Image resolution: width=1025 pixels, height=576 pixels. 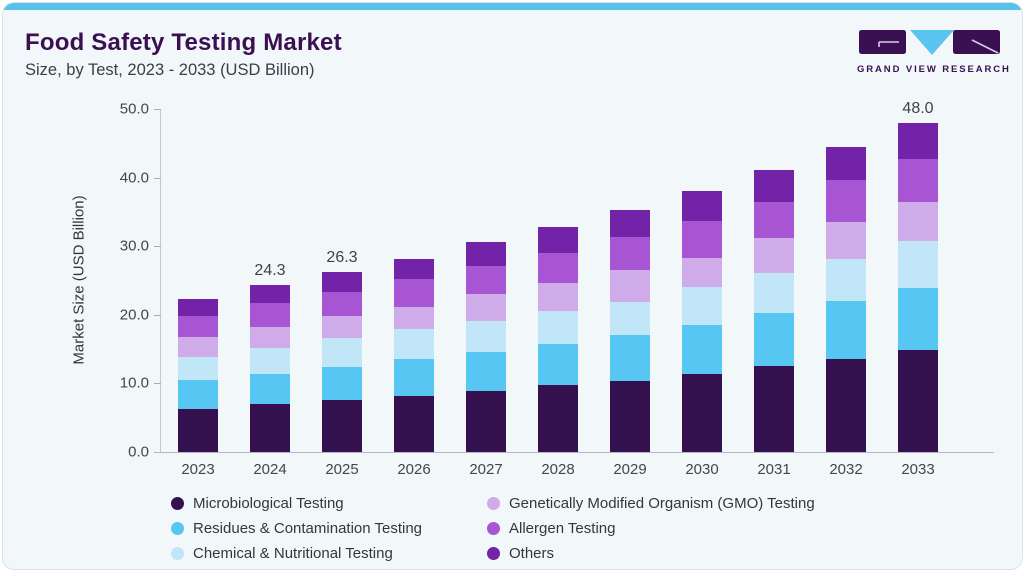 I want to click on x-tick-label: 2025, so click(x=342, y=469).